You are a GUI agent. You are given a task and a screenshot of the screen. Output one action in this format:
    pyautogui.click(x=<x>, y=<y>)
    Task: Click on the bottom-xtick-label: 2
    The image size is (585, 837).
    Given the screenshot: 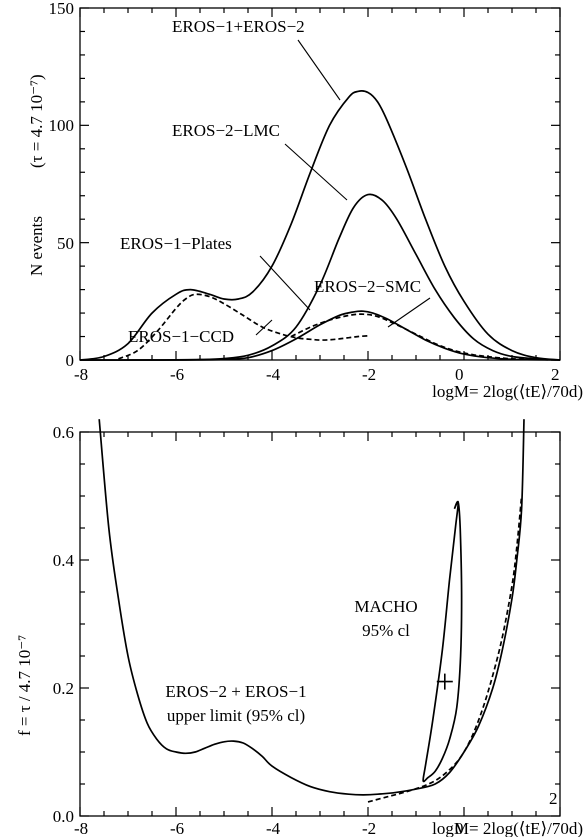 What is the action you would take?
    pyautogui.click(x=553, y=798)
    